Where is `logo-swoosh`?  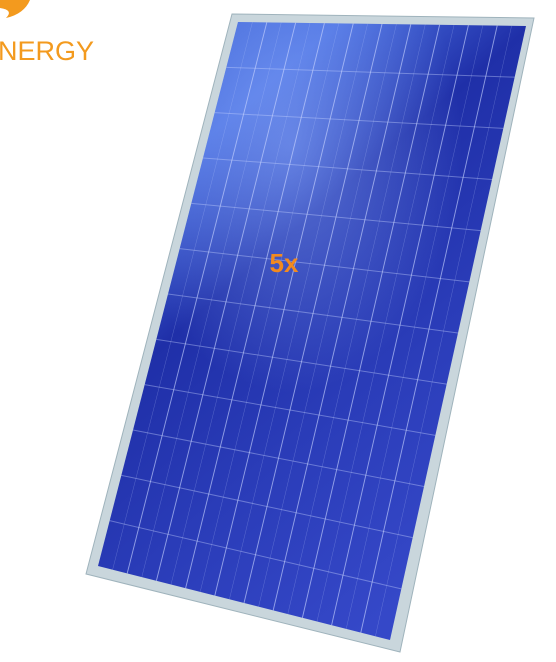 logo-swoosh is located at coordinates (15, 9).